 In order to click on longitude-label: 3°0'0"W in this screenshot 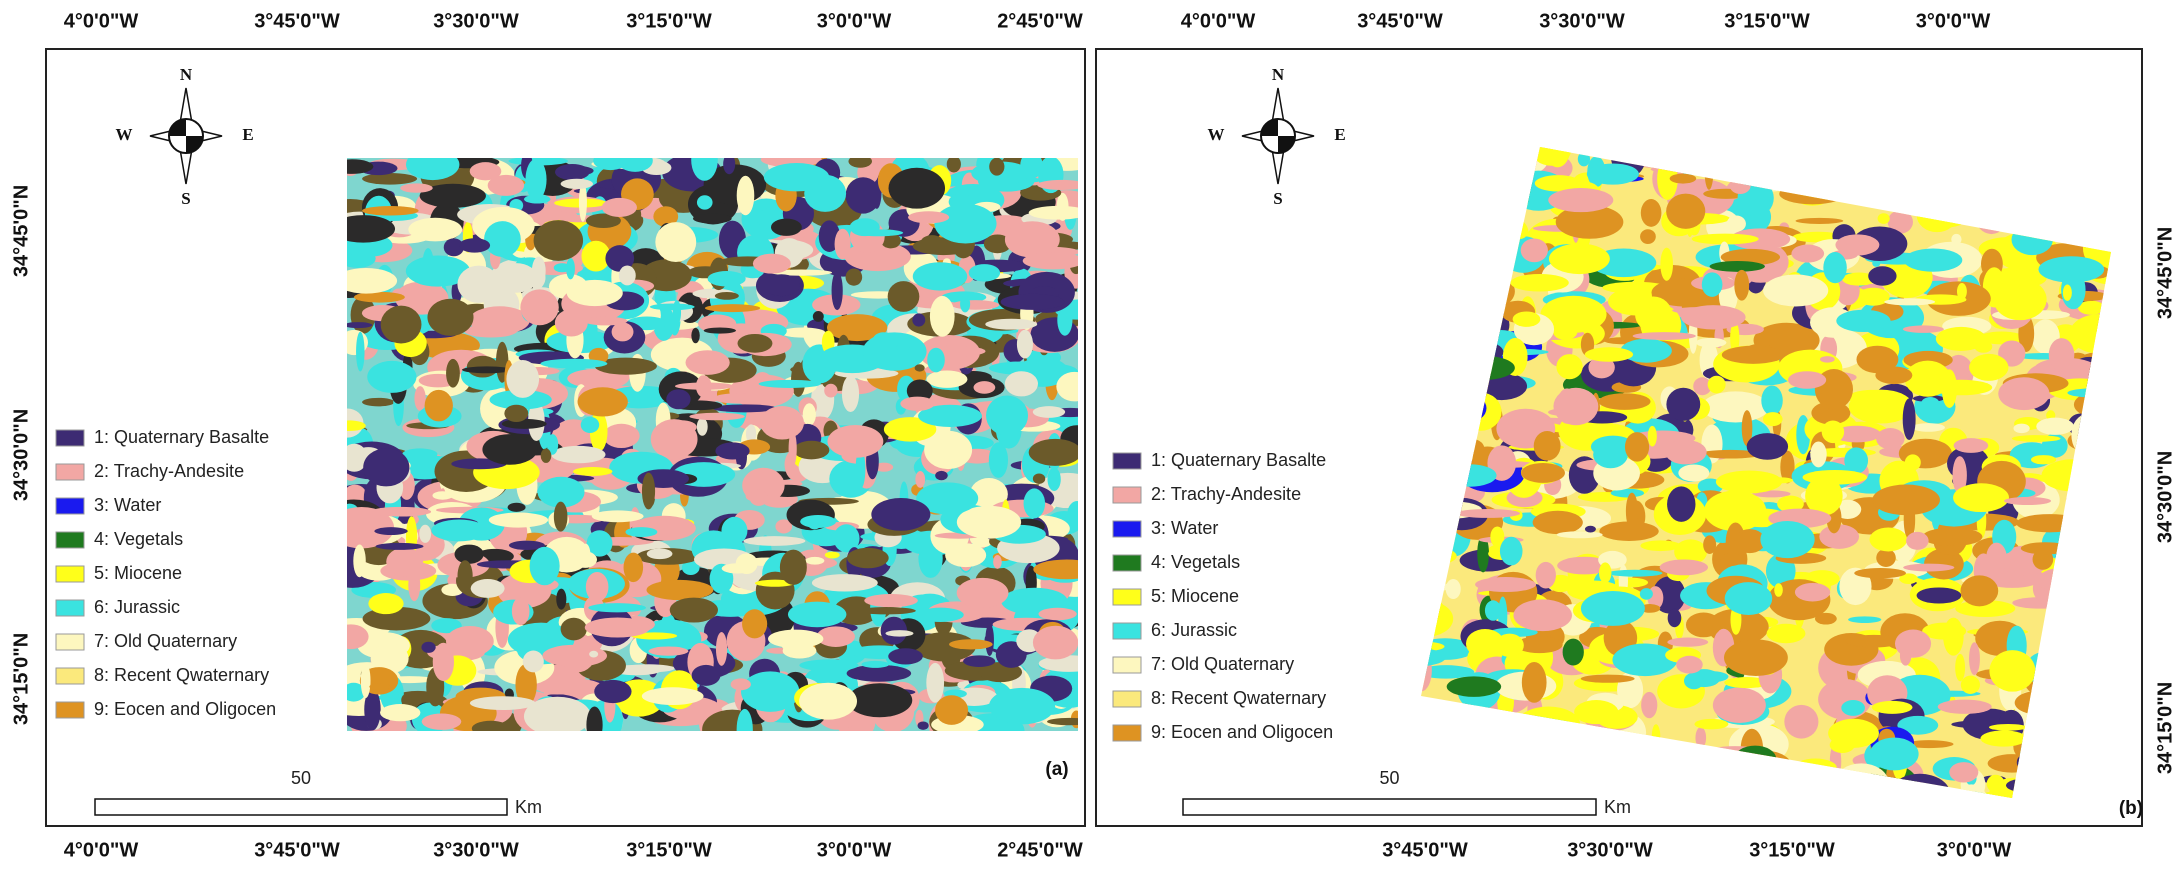, I will do `click(854, 850)`.